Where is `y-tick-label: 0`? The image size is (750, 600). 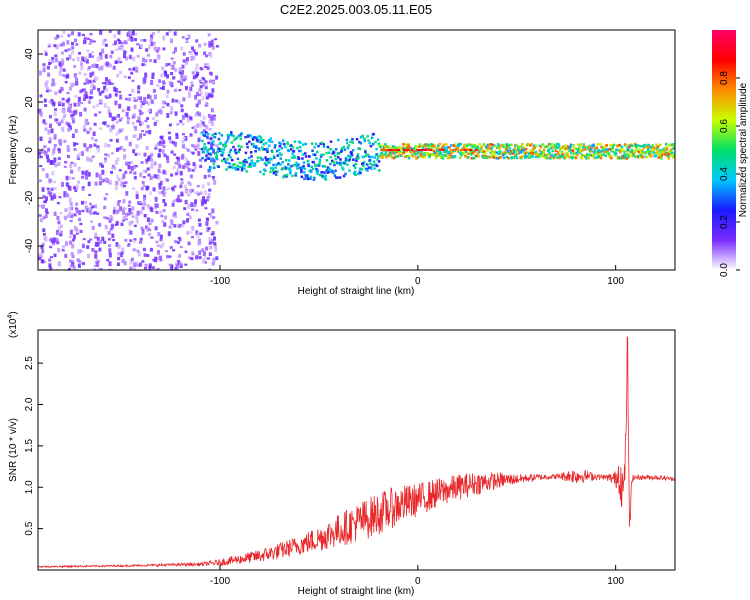 y-tick-label: 0 is located at coordinates (29, 150).